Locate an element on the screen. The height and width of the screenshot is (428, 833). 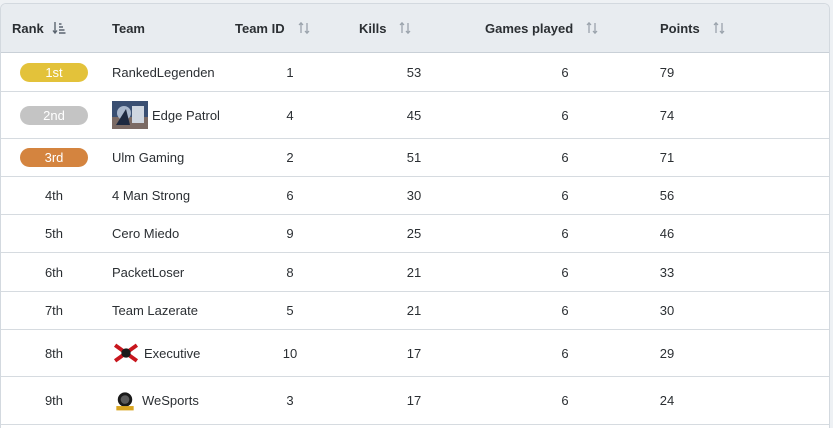
rank-badge-silver: 2nd is located at coordinates (54, 115).